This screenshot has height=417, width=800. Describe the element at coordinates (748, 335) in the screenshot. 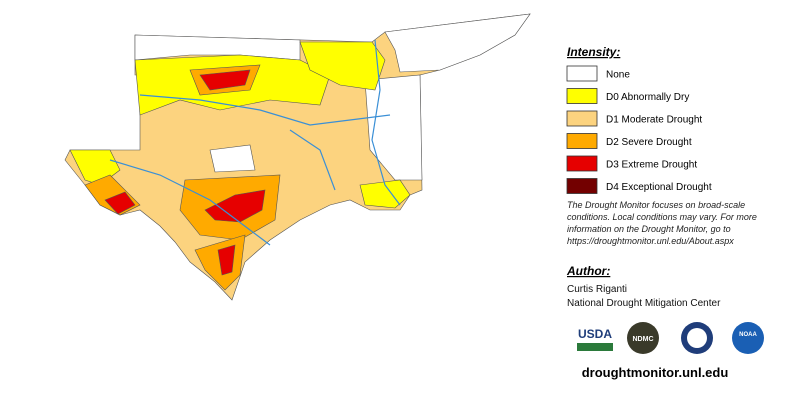

I see `logo-text: NOAA` at that location.